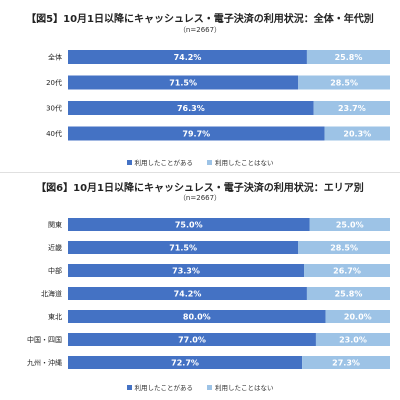 This screenshot has height=400, width=400. I want to click on chart2-category-label: 北海道, so click(51, 293).